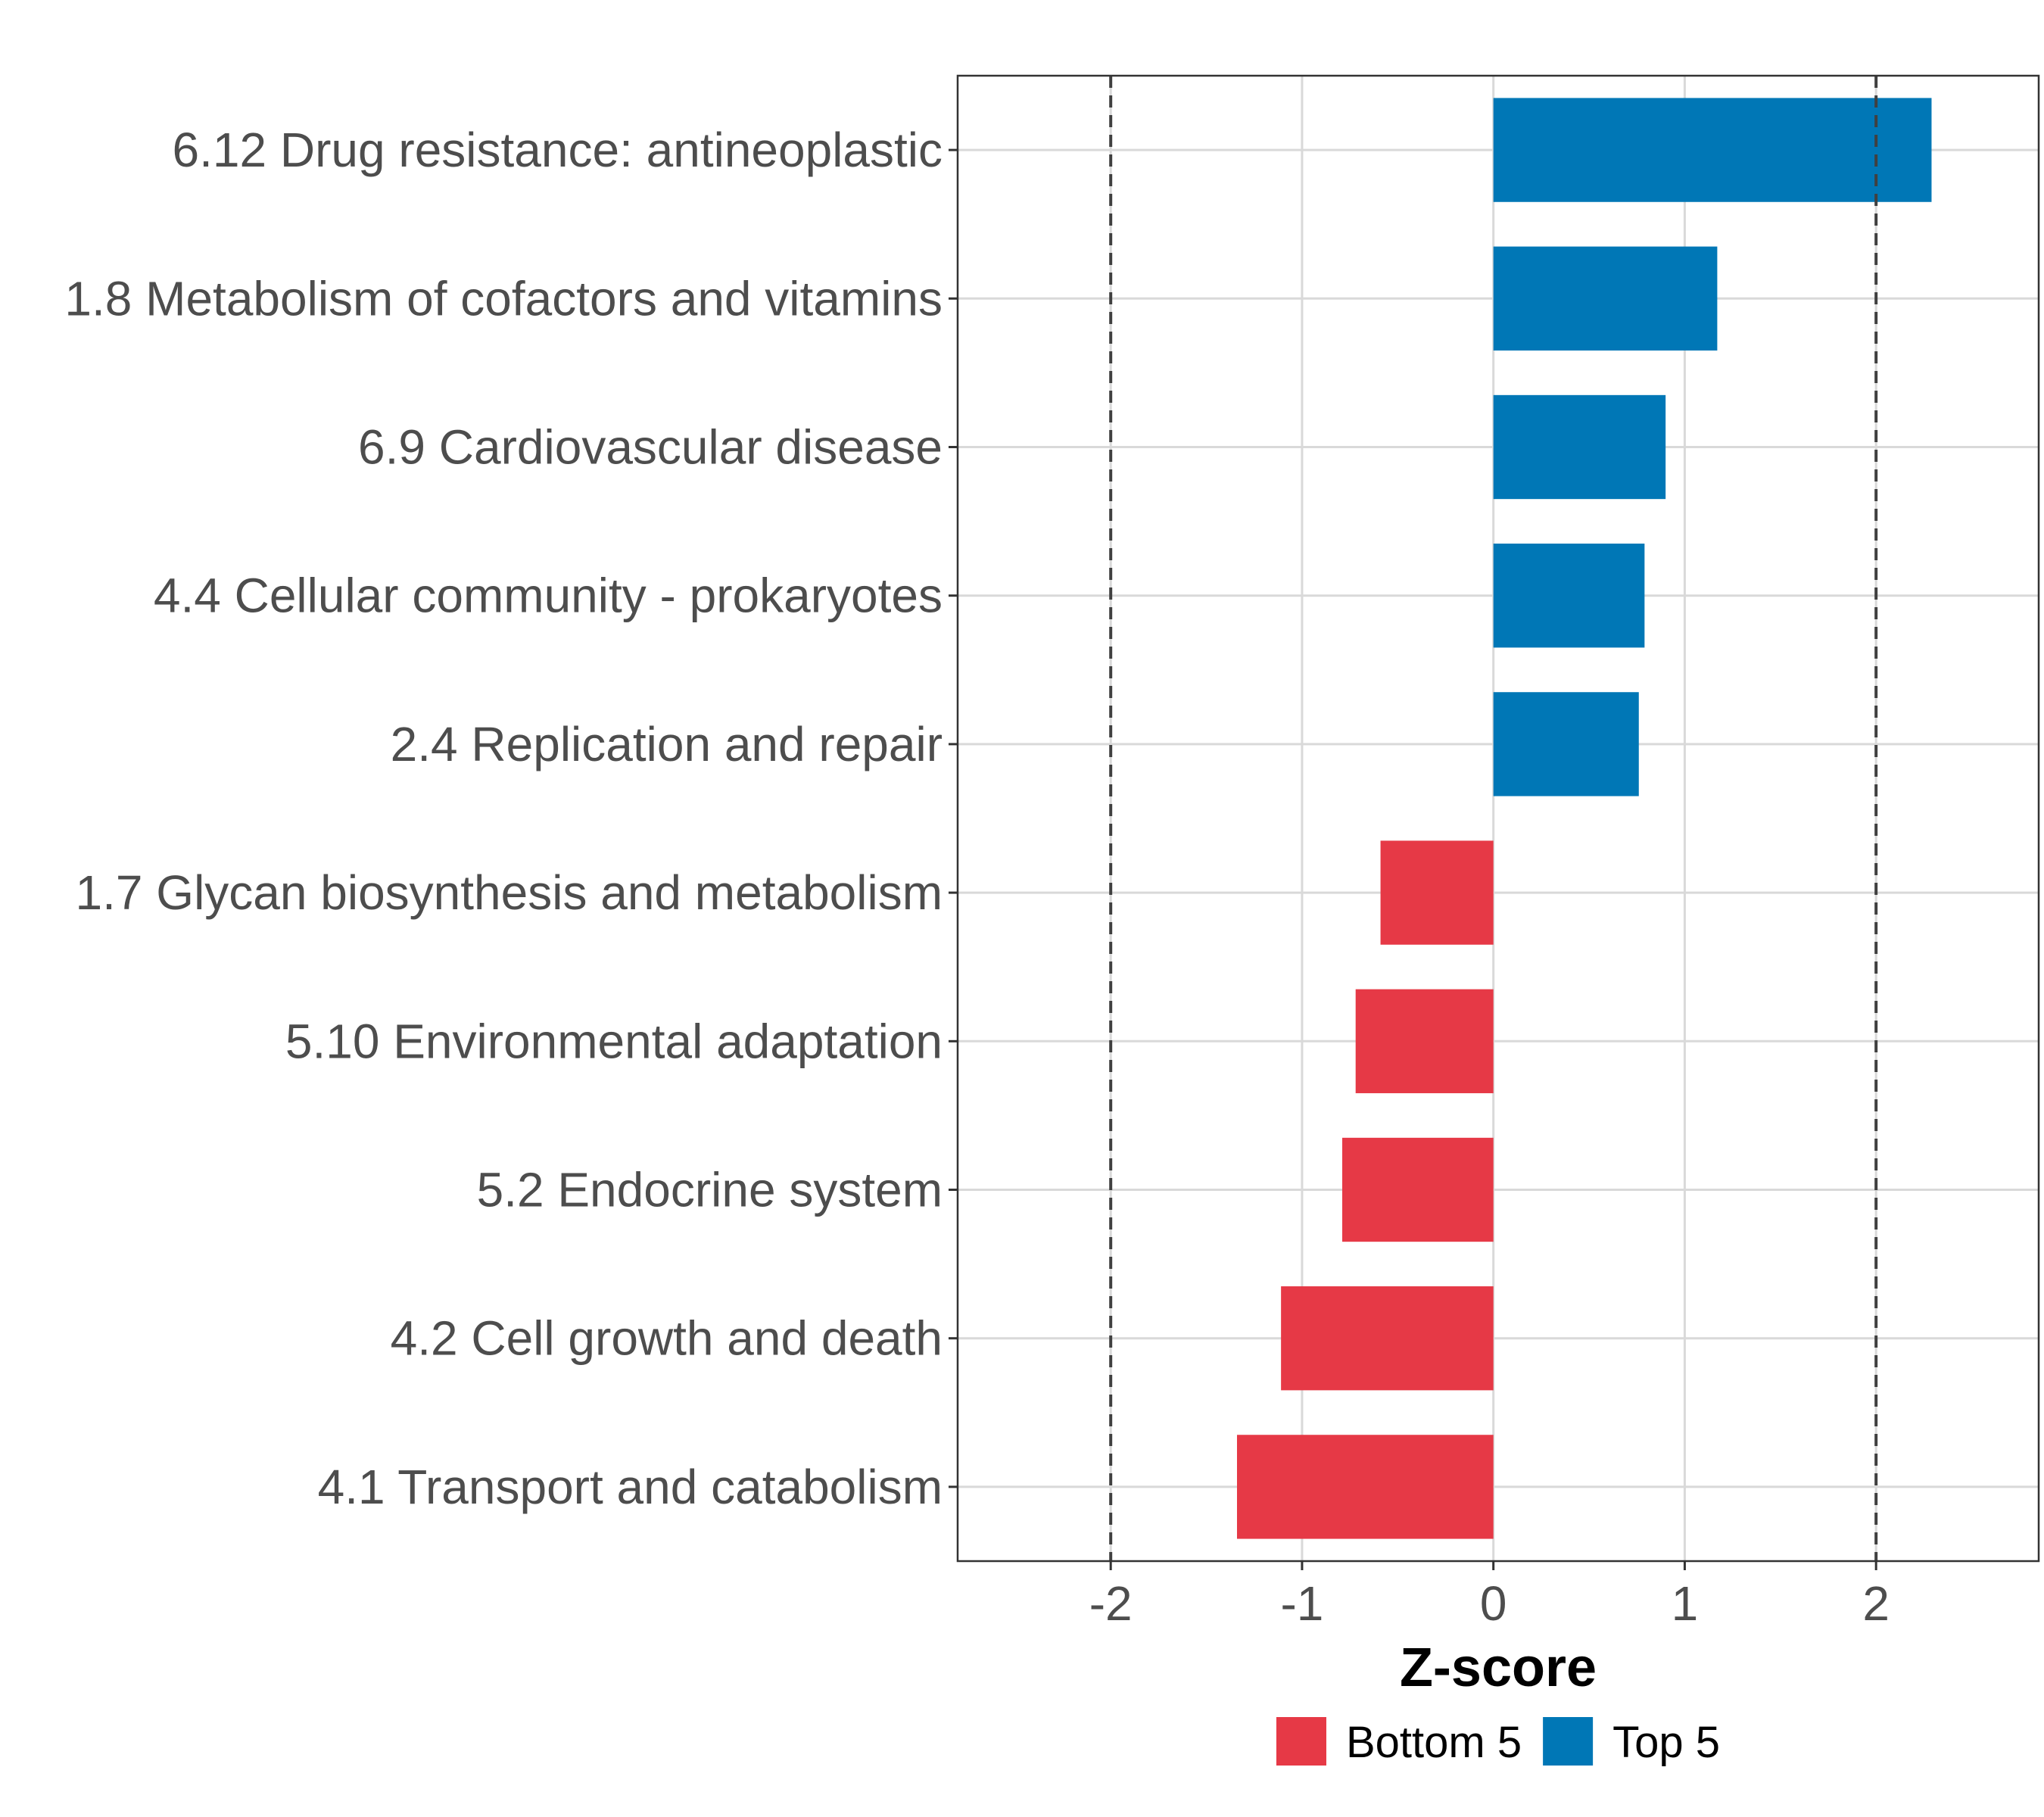 The height and width of the screenshot is (1817, 2044). I want to click on x-tick-label: -1, so click(1301, 1603).